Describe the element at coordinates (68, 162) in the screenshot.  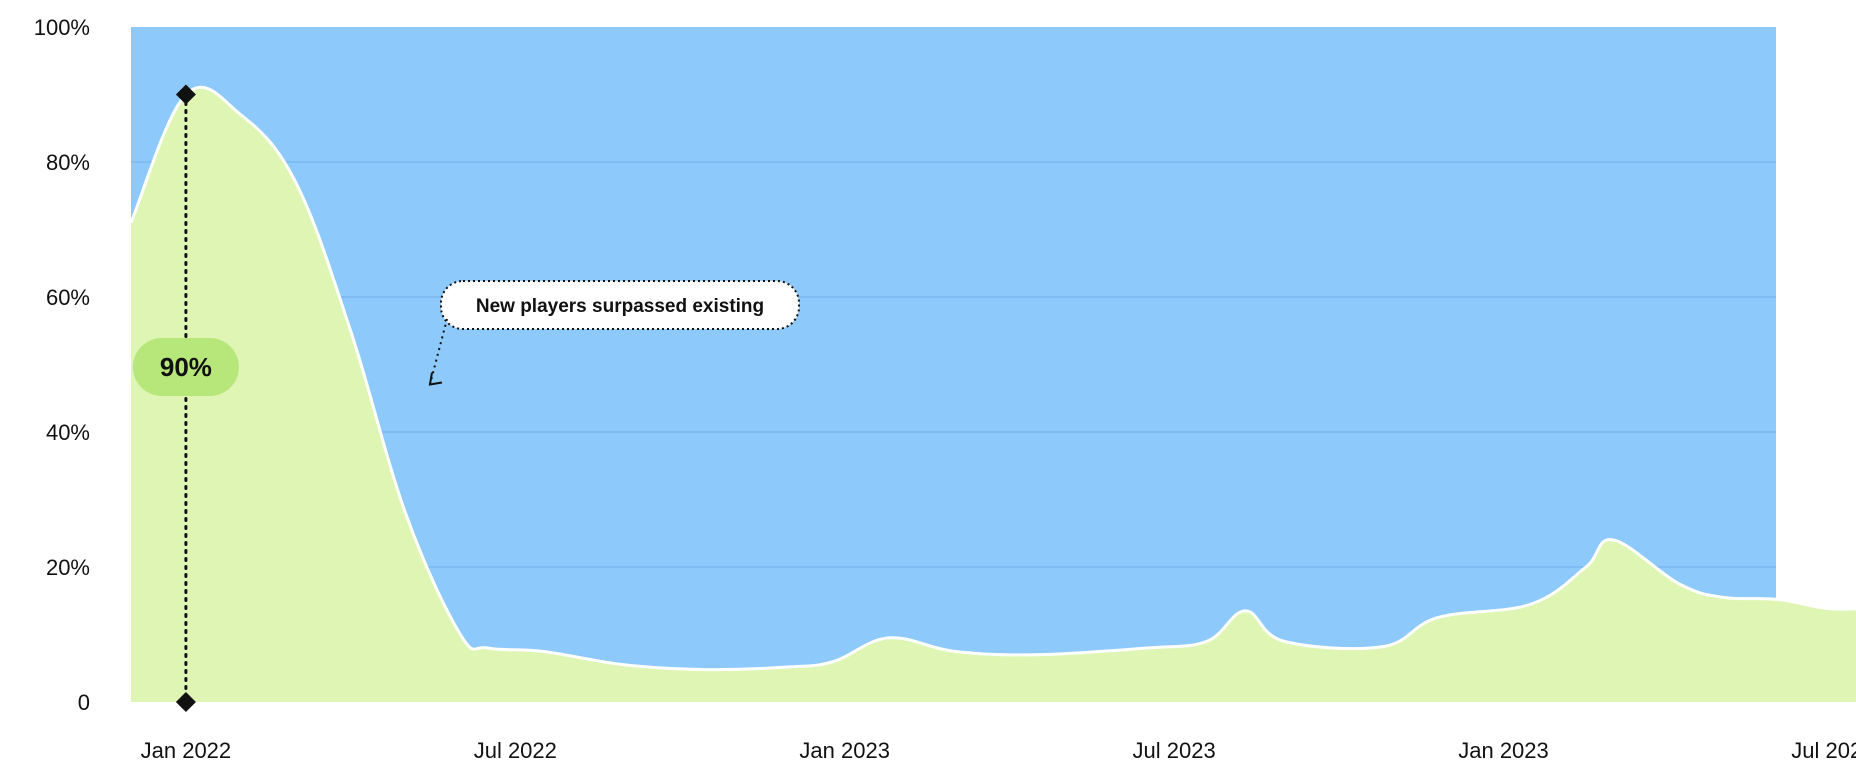
I see `y-tick-label: 80%` at that location.